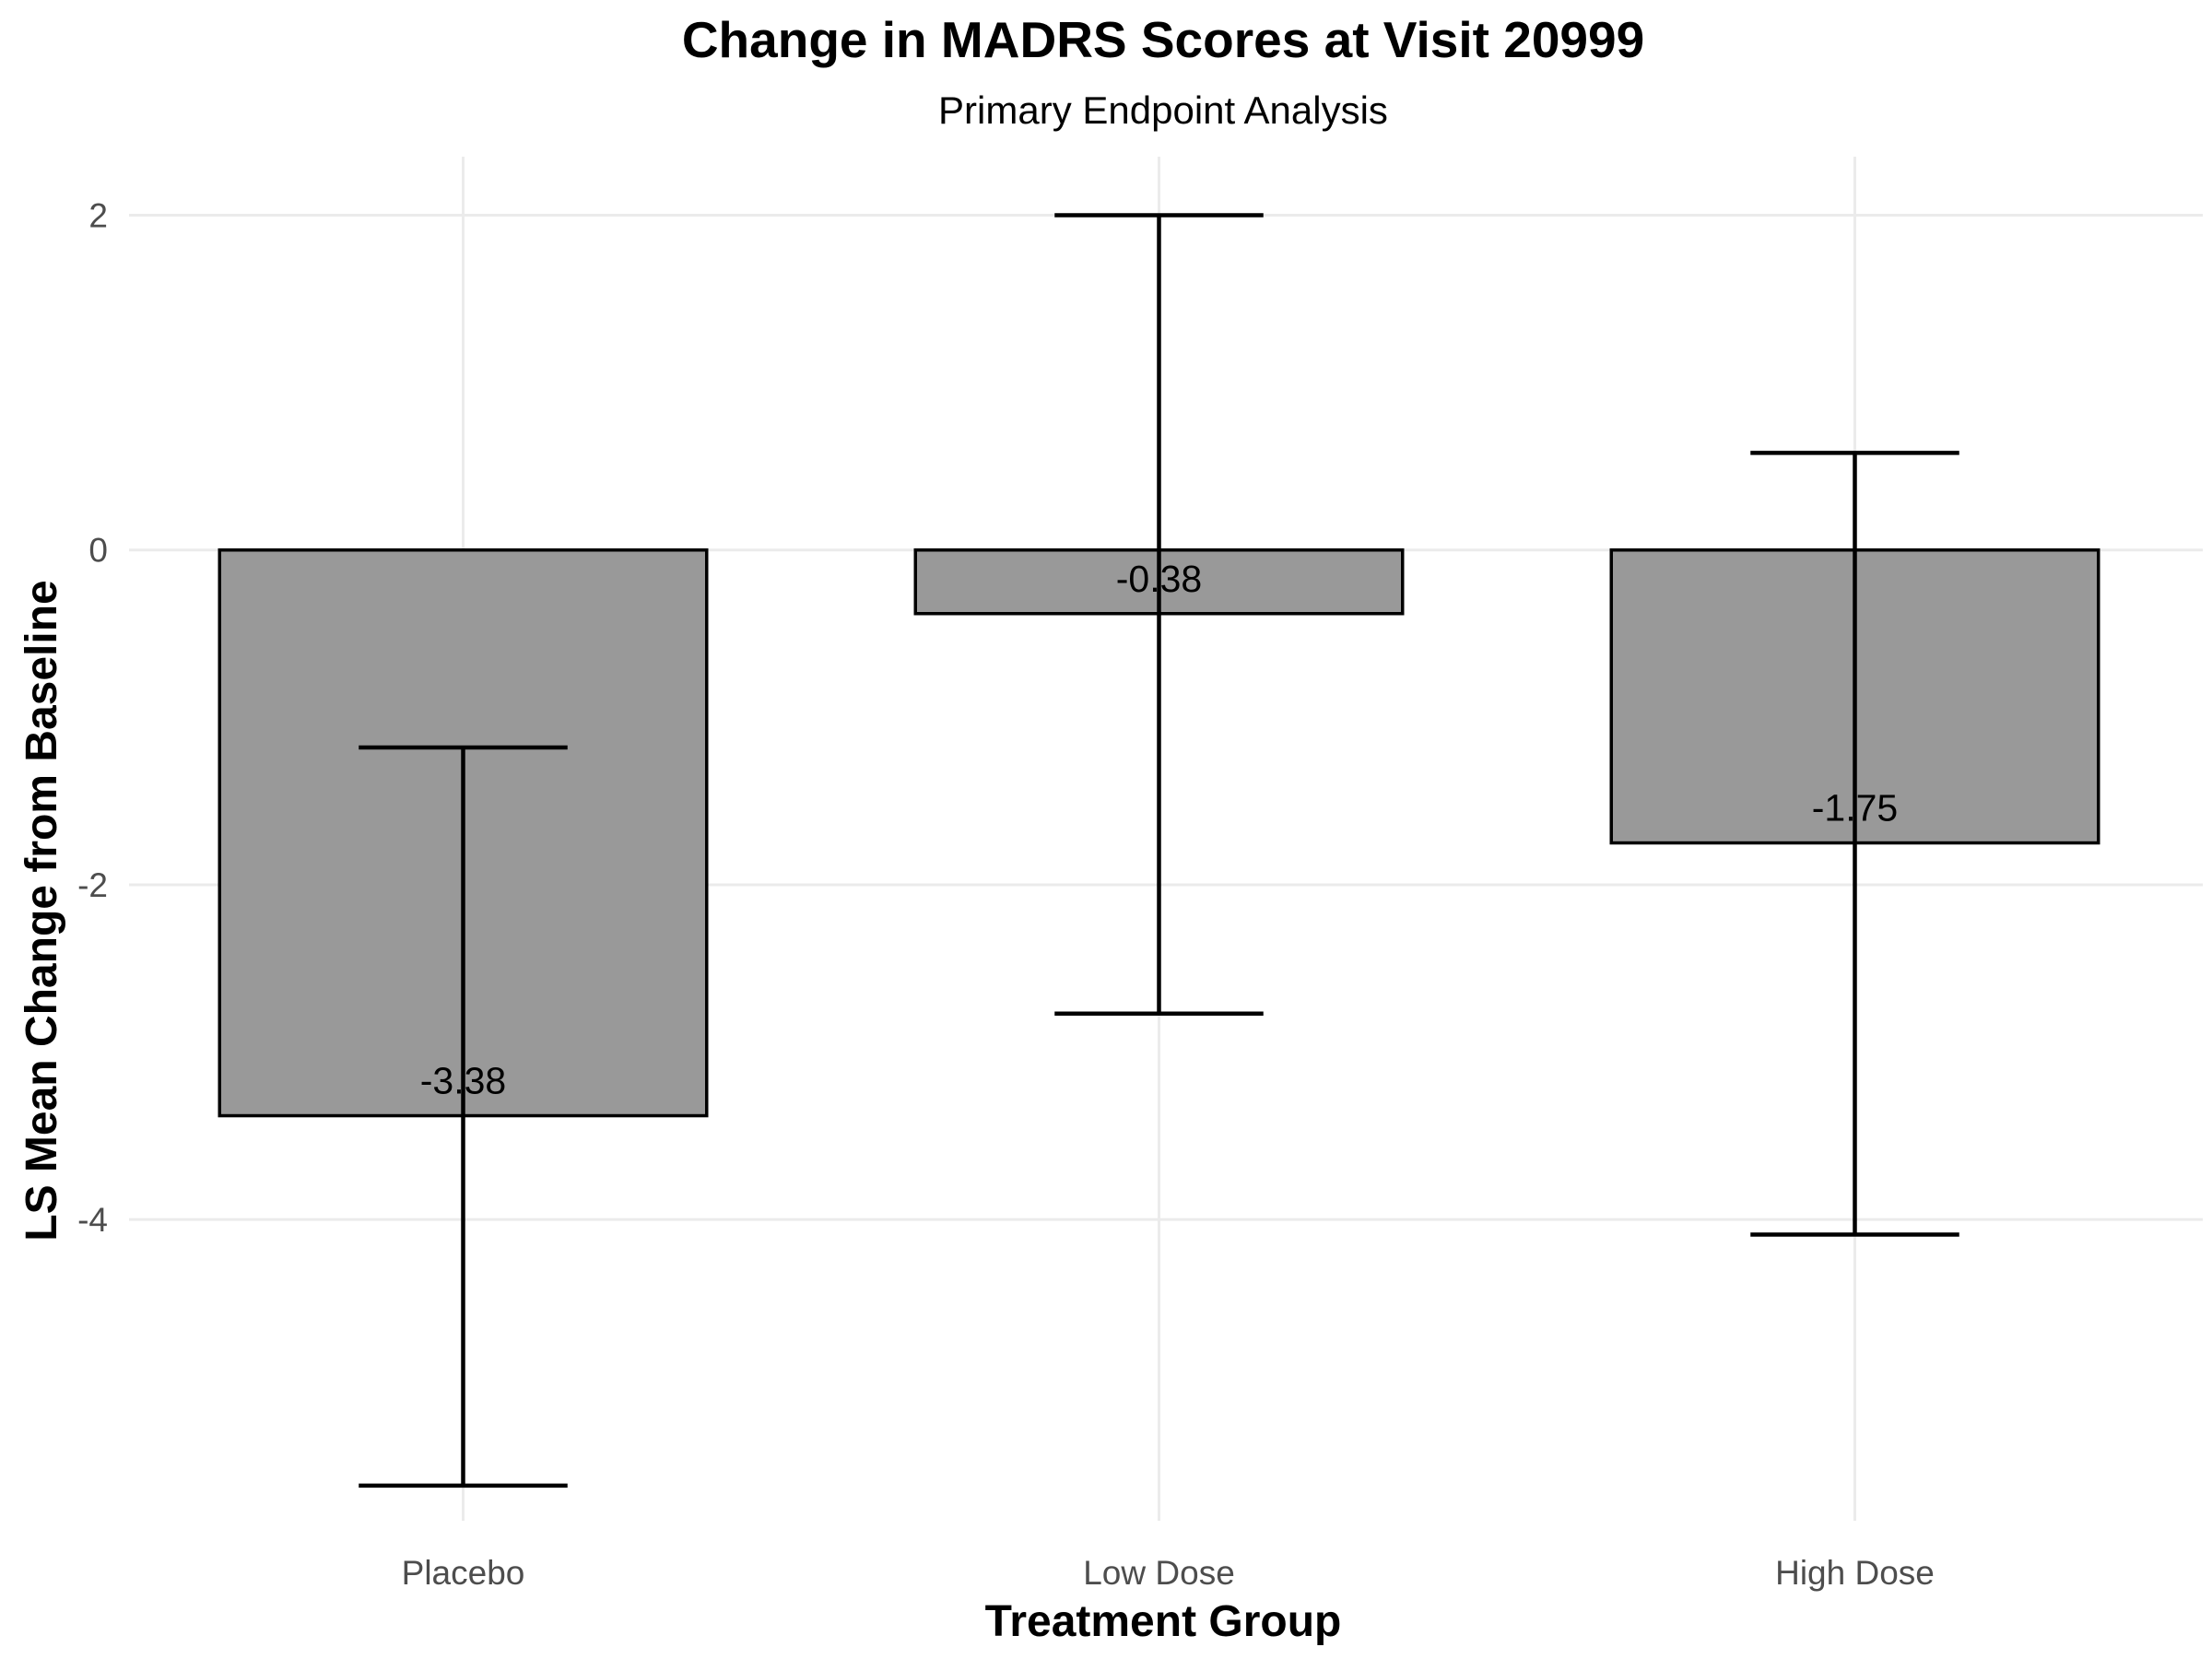 Image resolution: width=2212 pixels, height=1659 pixels. Describe the element at coordinates (1163, 110) in the screenshot. I see `chart-subtitle: Primary Endpoint Analysis` at that location.